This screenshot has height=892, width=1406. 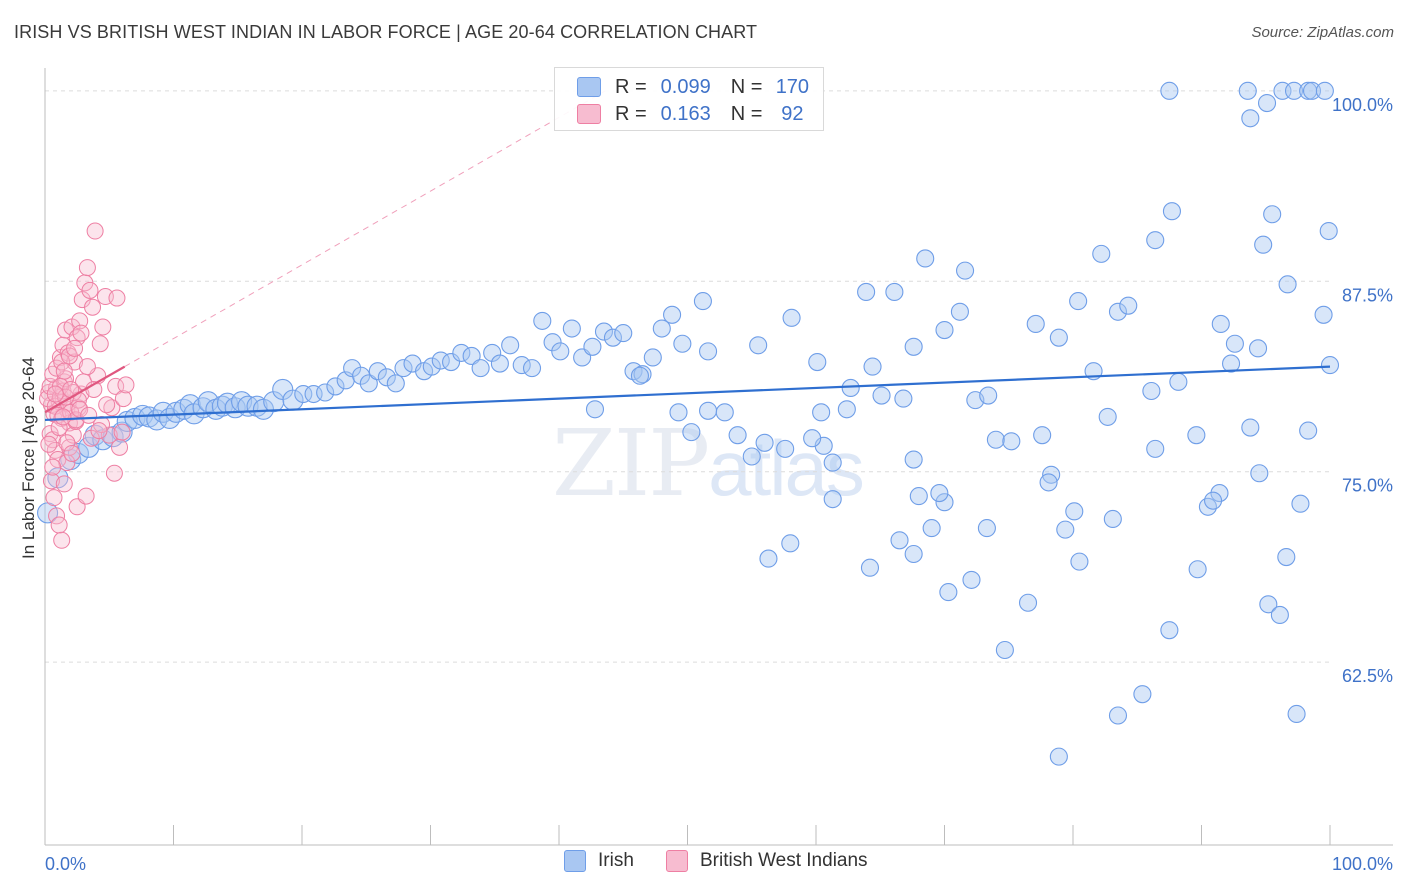 What do you see at coordinates (1367, 295) in the screenshot?
I see `y-tick-label: 87.5%` at bounding box center [1367, 295].